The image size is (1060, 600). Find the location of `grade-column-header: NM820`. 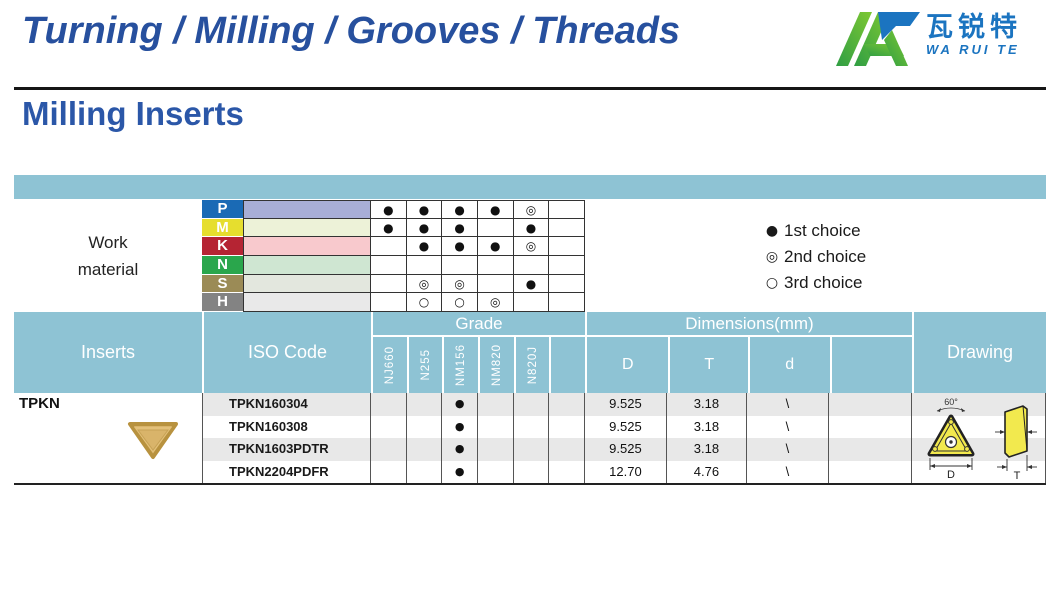

grade-column-header: NM820 is located at coordinates (496, 365).